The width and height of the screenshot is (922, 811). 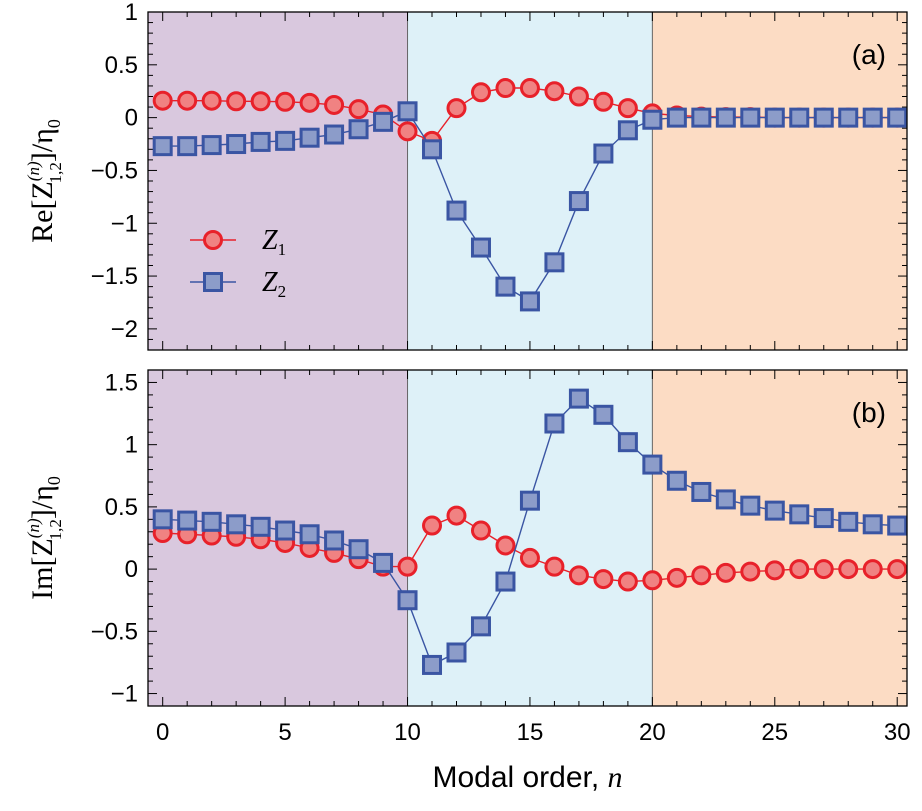 What do you see at coordinates (897, 732) in the screenshot?
I see `x-tick-label: 30` at bounding box center [897, 732].